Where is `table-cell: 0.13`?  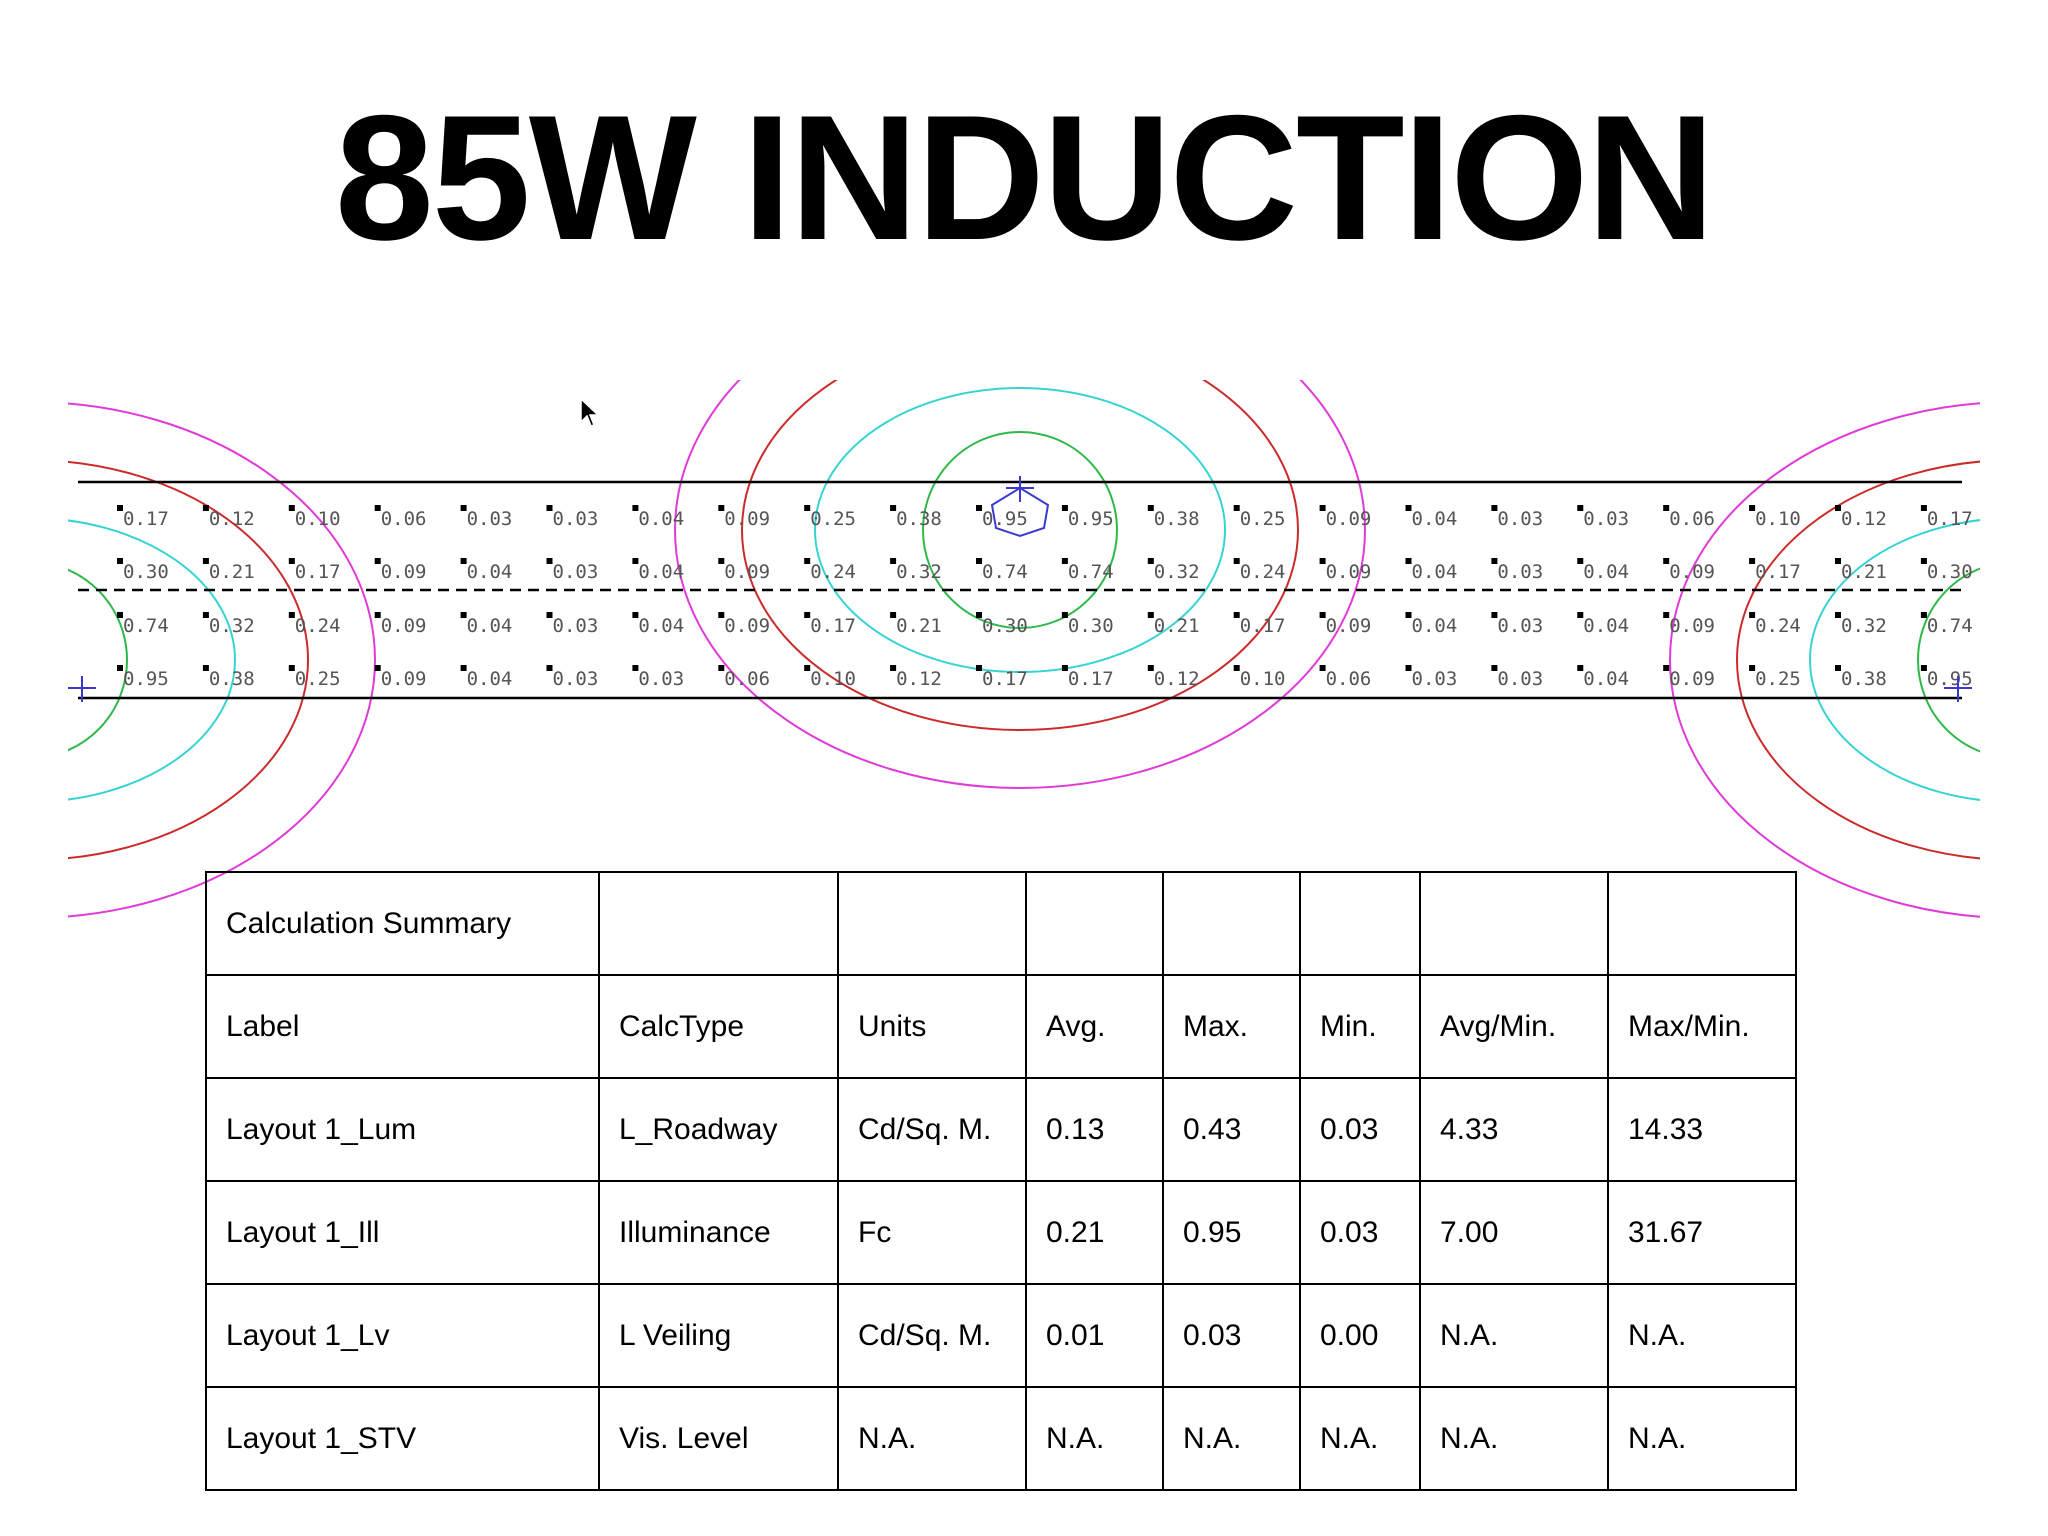 table-cell: 0.13 is located at coordinates (1094, 1129).